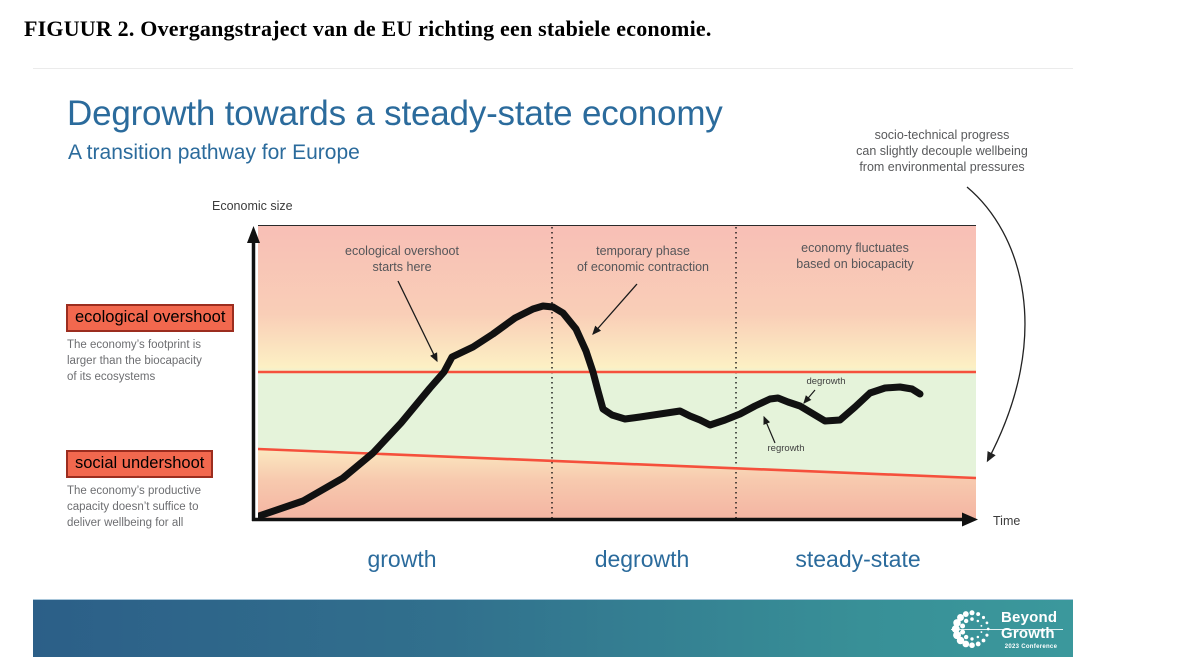 The height and width of the screenshot is (669, 1188). What do you see at coordinates (395, 113) in the screenshot?
I see `slide-title: Degrowth towards a steady-state economy` at bounding box center [395, 113].